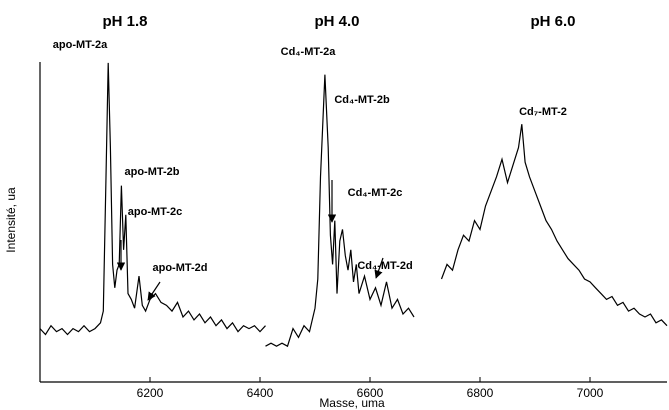 The height and width of the screenshot is (410, 669). I want to click on annotation: Cd₄-MT-2a, so click(309, 52).